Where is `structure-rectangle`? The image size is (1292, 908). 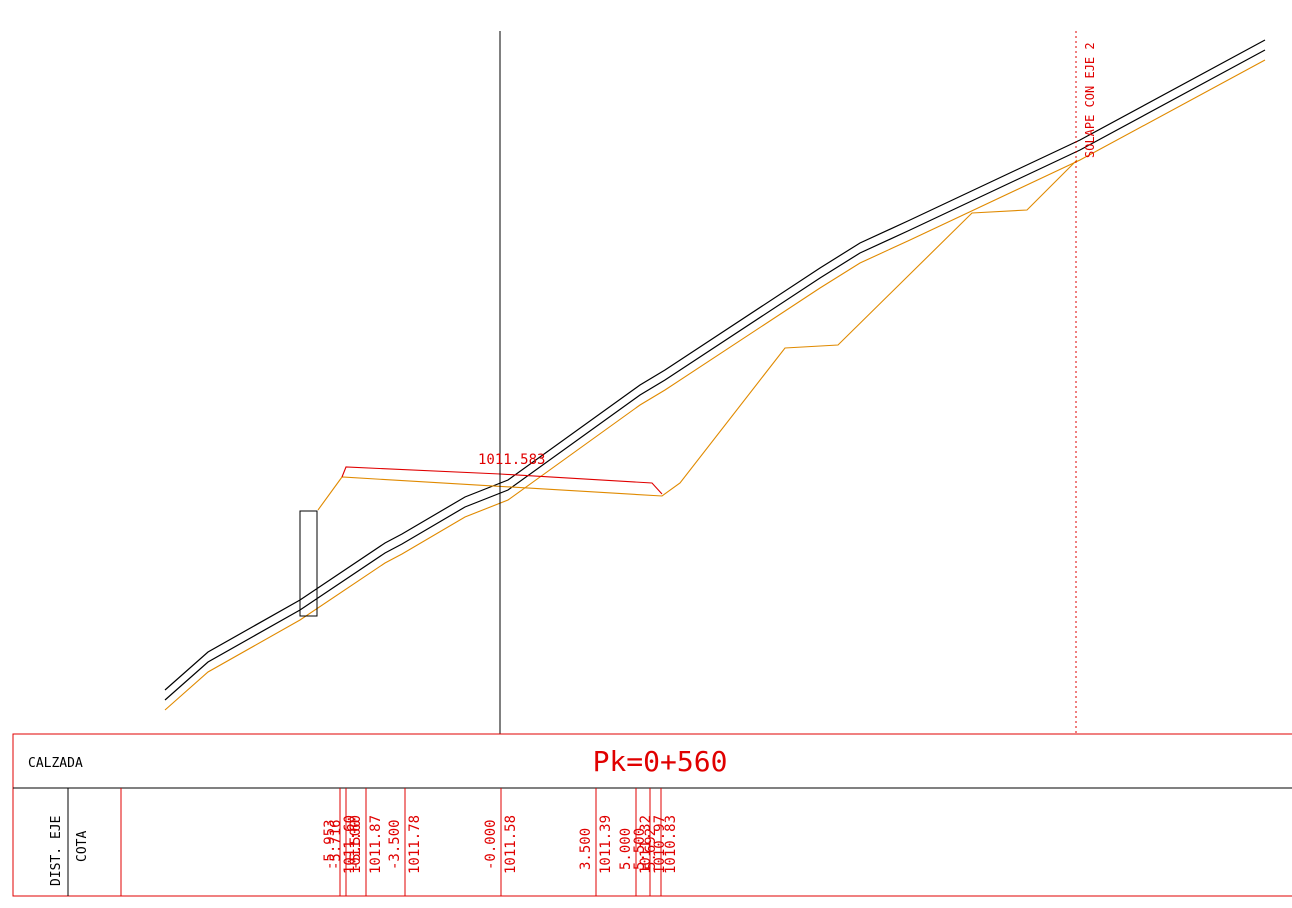 structure-rectangle is located at coordinates (308, 563).